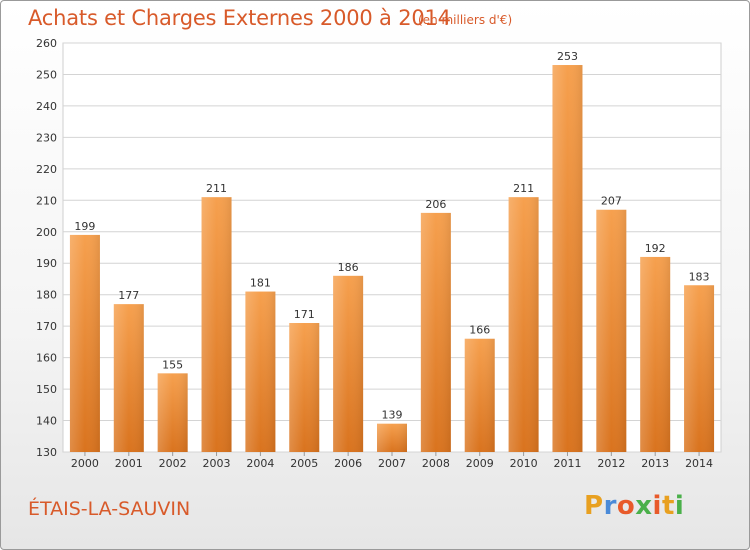  What do you see at coordinates (611, 201) in the screenshot?
I see `data-label: 207` at bounding box center [611, 201].